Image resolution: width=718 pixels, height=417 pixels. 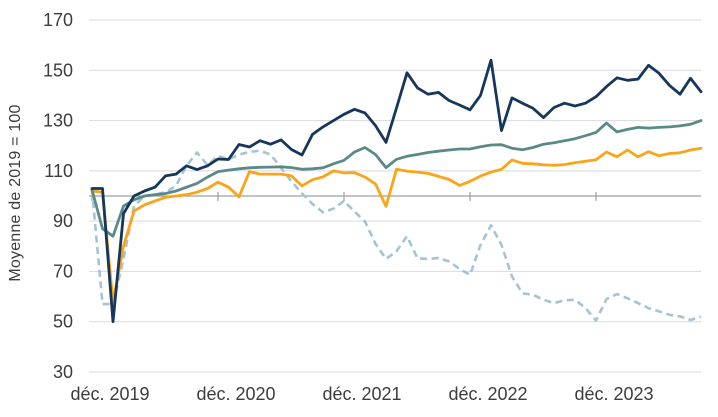 What do you see at coordinates (63, 372) in the screenshot?
I see `y-tick-label-30: 30` at bounding box center [63, 372].